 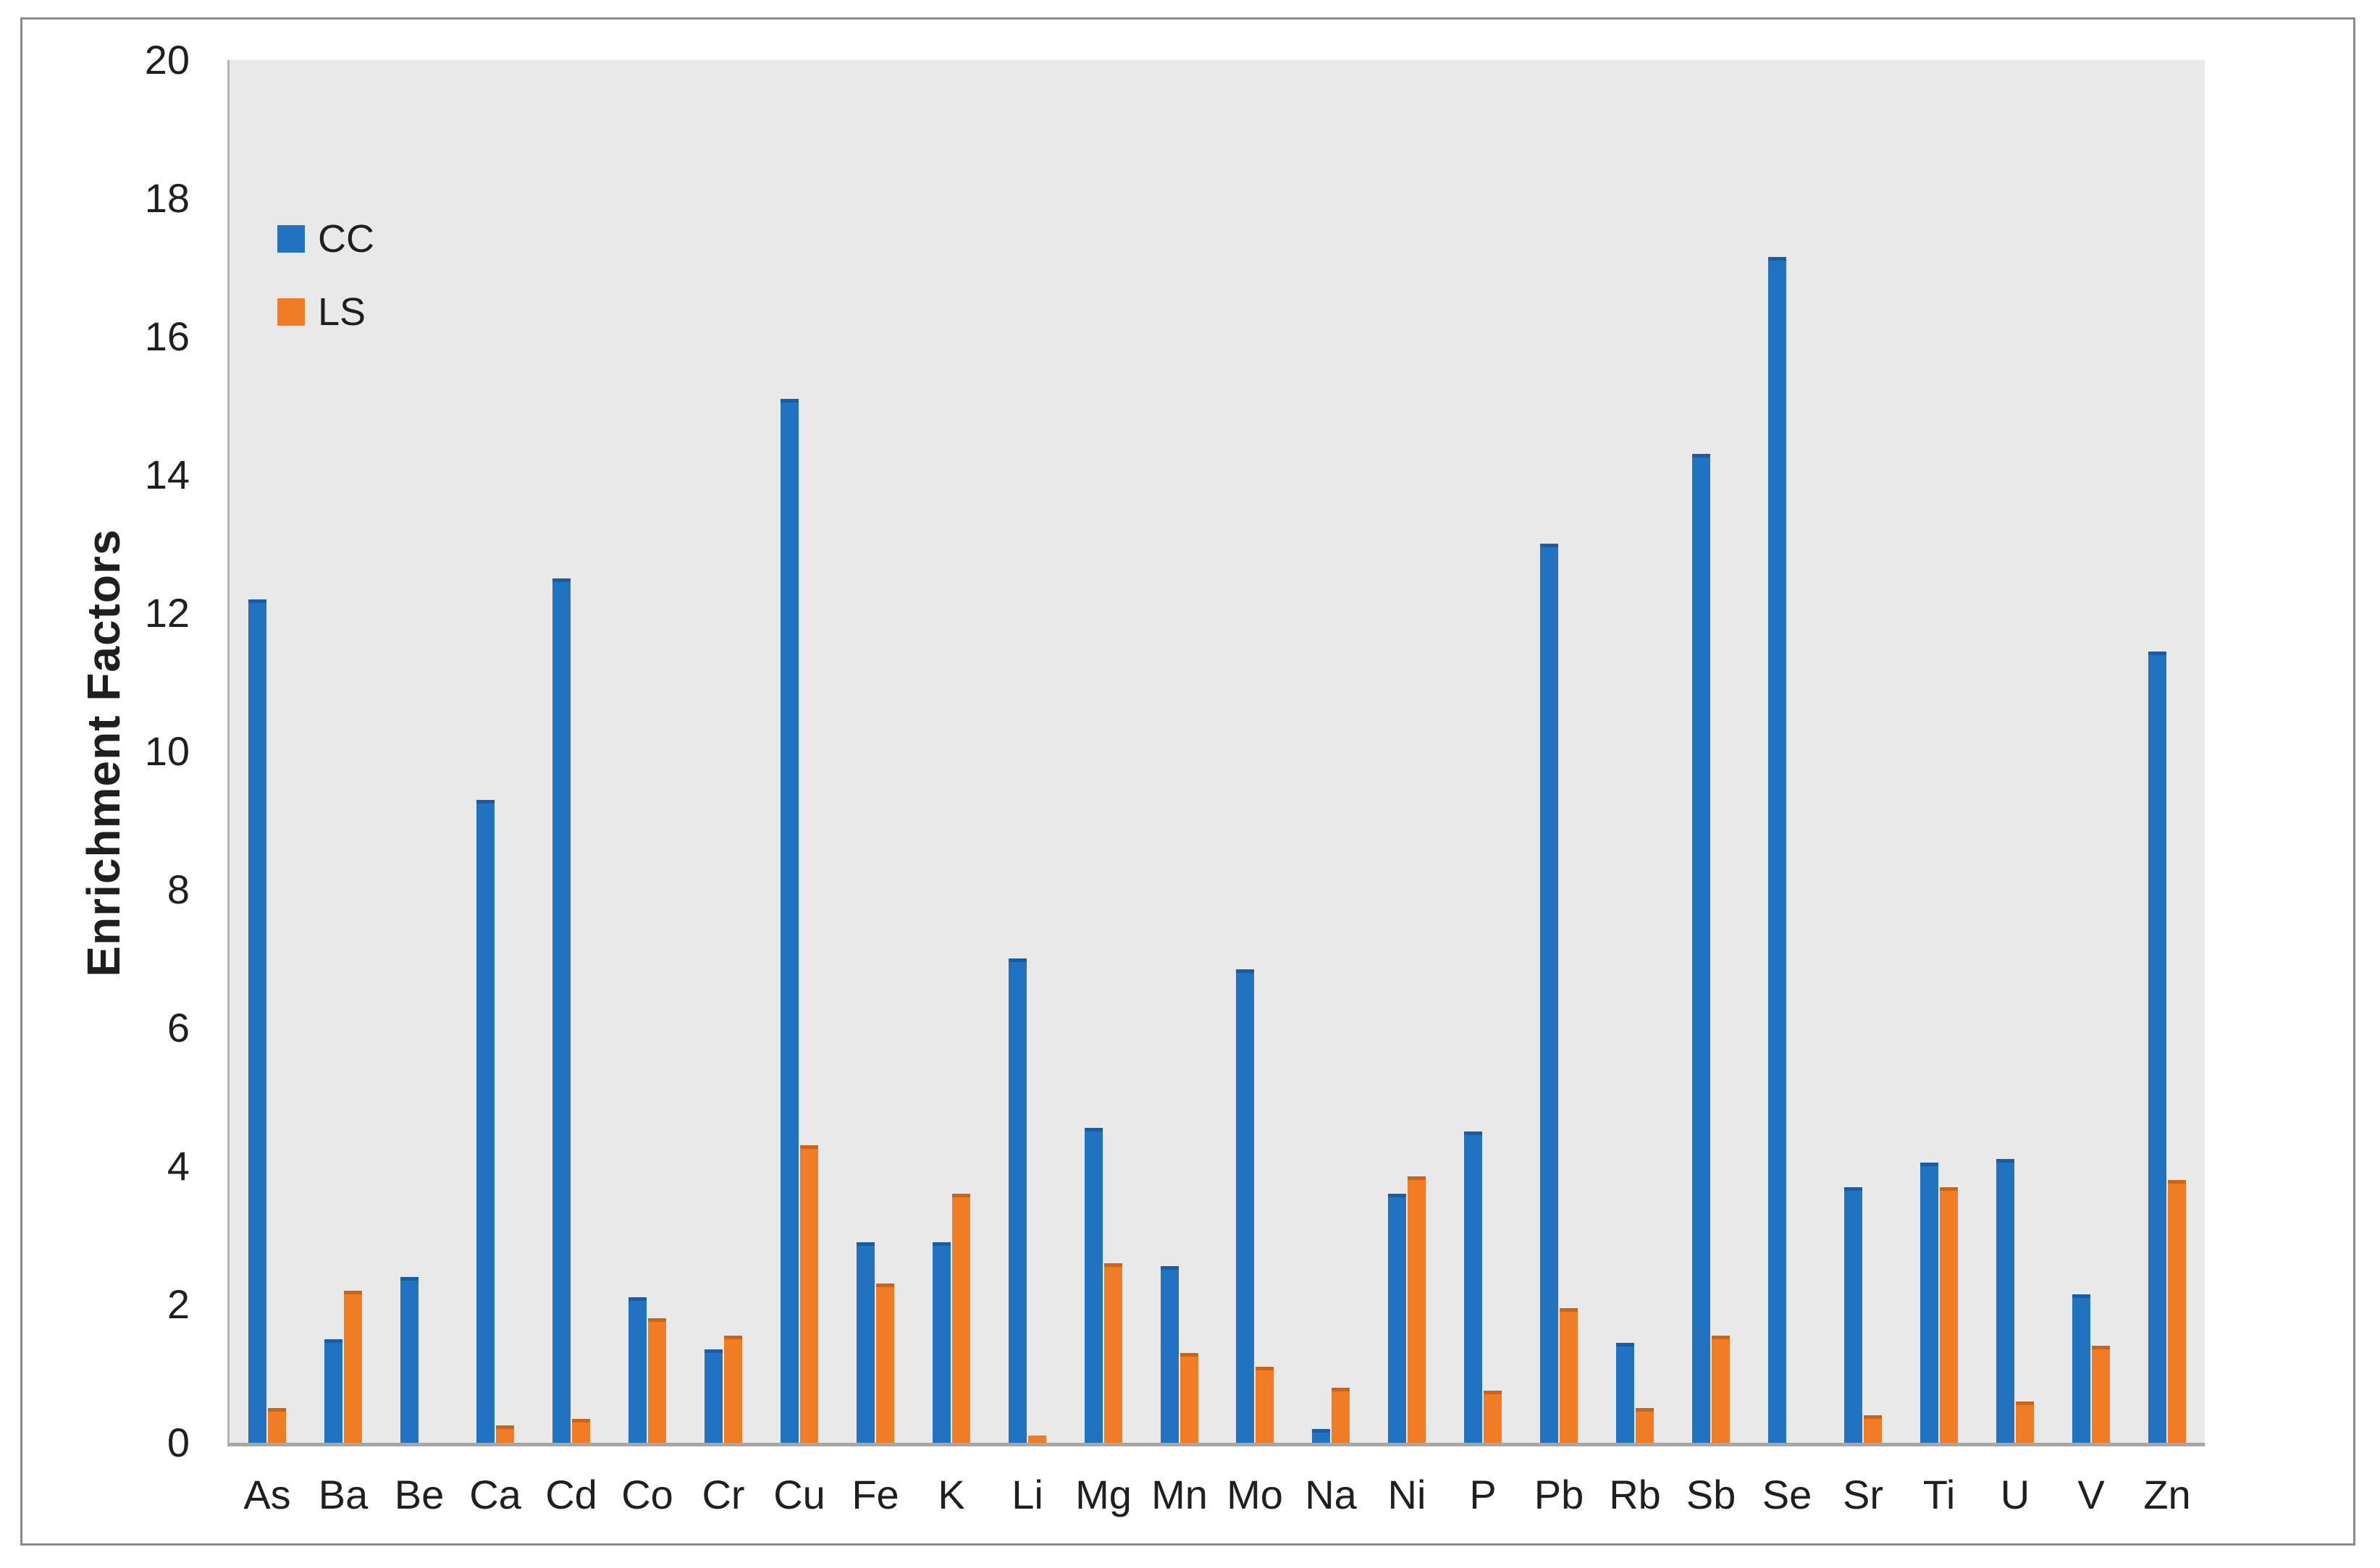 I want to click on y-tick-18: 18, so click(x=167, y=198).